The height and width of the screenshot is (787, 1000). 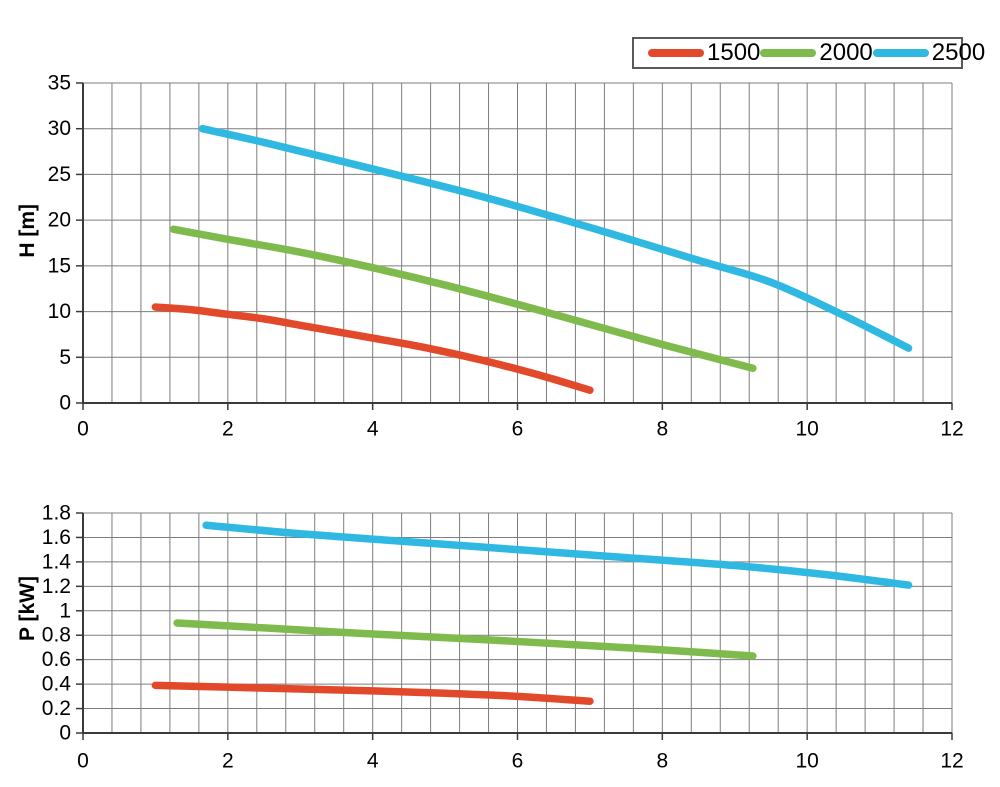 I want to click on legend-swatch-2000, so click(x=788, y=53).